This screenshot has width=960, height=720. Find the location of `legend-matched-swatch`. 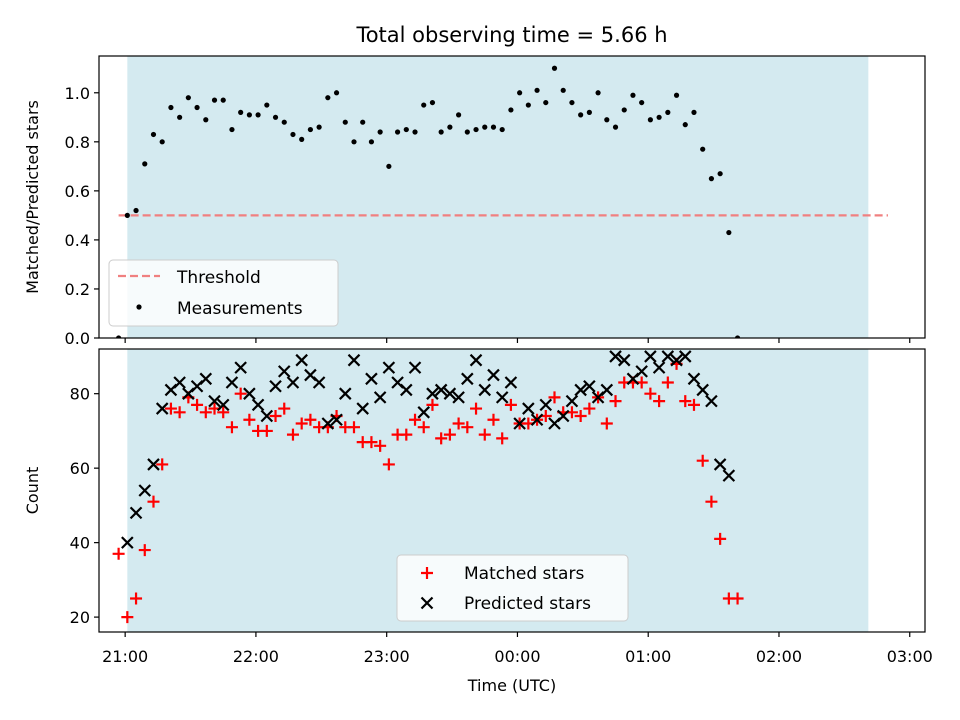

legend-matched-swatch is located at coordinates (427, 573).